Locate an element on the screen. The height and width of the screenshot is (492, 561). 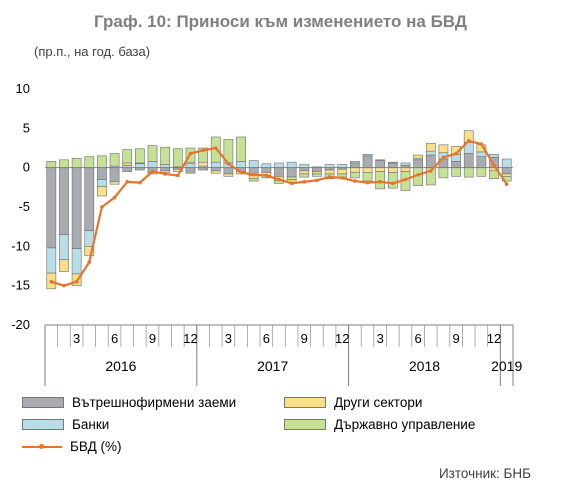
legend-label-intercompany: Вътрешнофирмени заеми is located at coordinates (154, 402).